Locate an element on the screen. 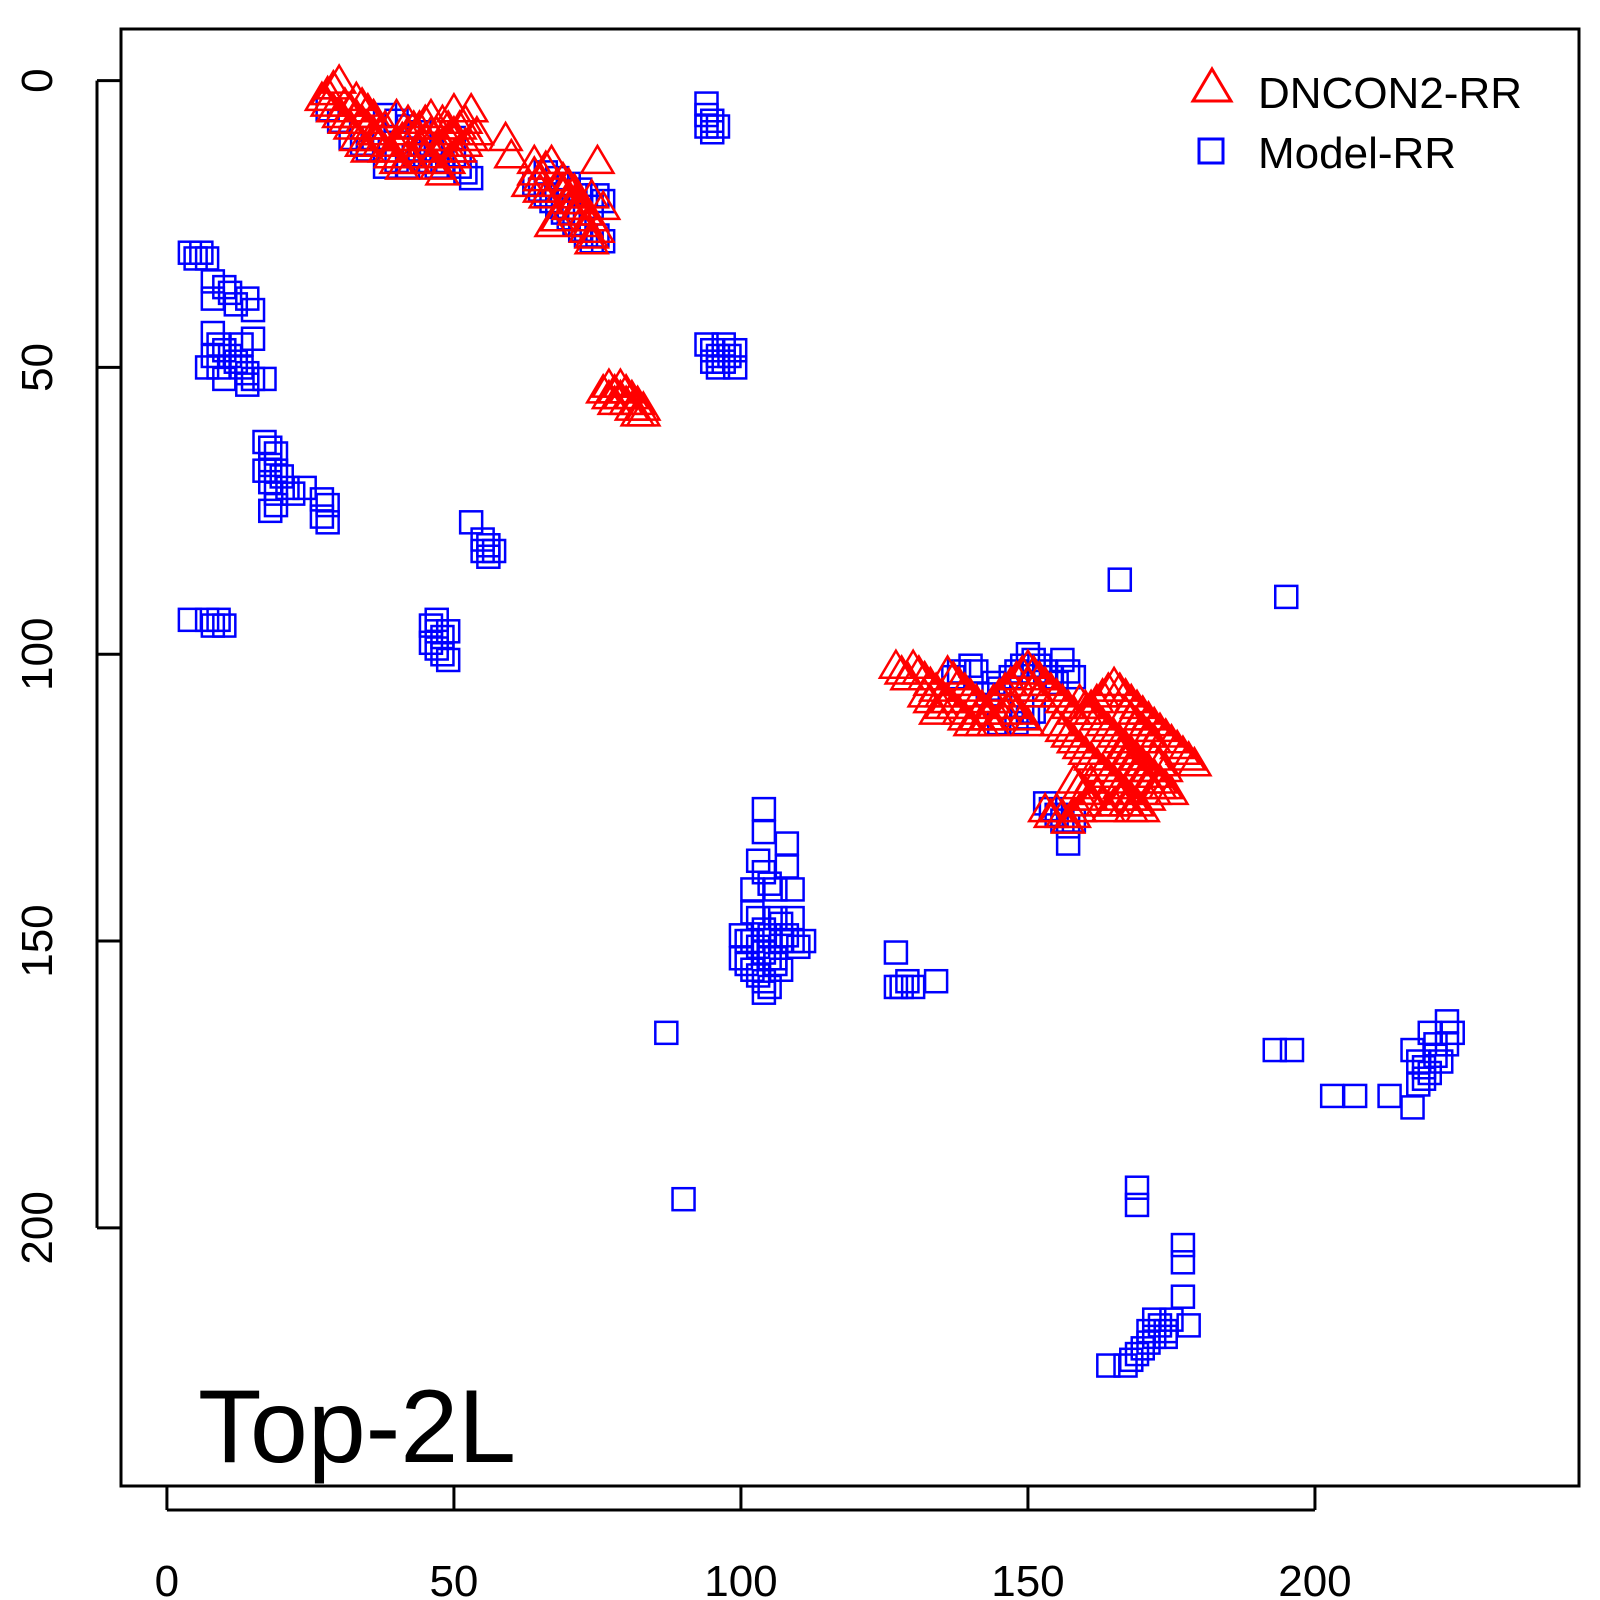 This screenshot has height=1600, width=1600. legend-label-dncon2: DNCON2-RR is located at coordinates (1390, 93).